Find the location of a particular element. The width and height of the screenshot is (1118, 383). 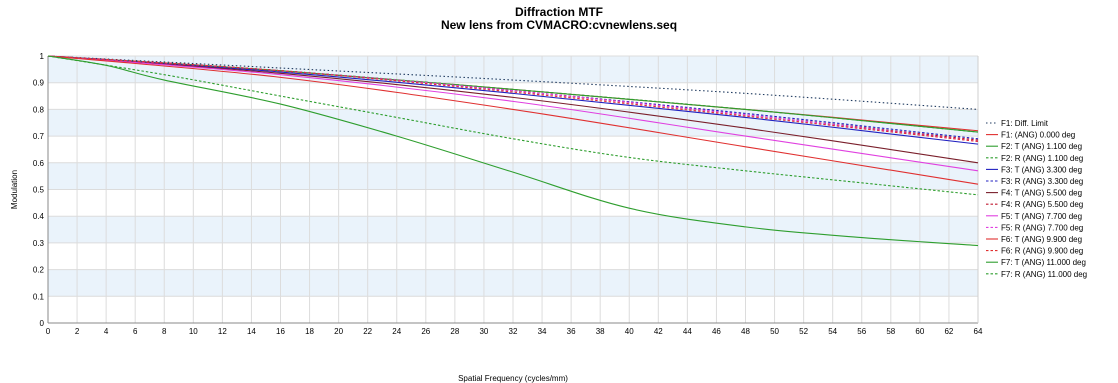

y-tick-label: 0.9 is located at coordinates (39, 83).